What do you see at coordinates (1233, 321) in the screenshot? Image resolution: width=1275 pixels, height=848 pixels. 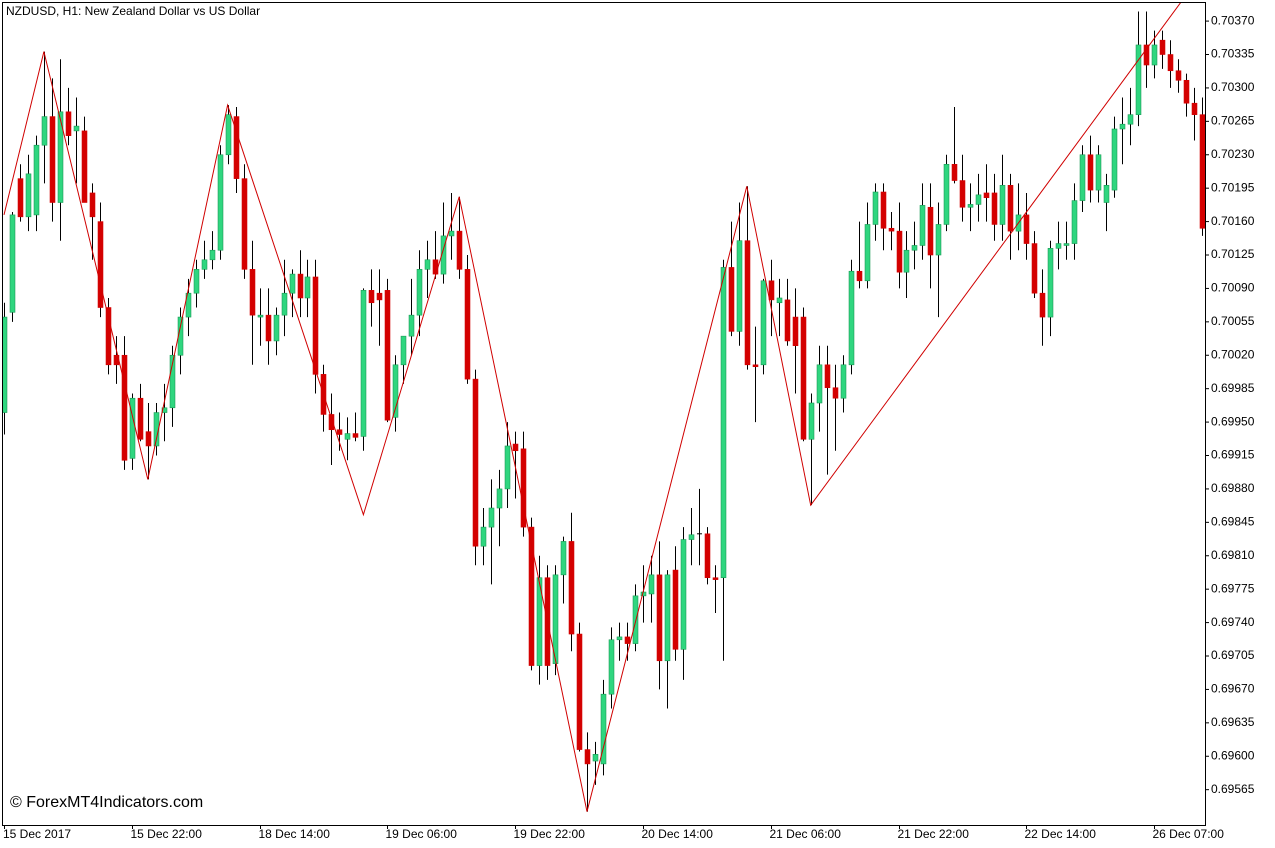 I see `y-tick-label: 0.70055` at bounding box center [1233, 321].